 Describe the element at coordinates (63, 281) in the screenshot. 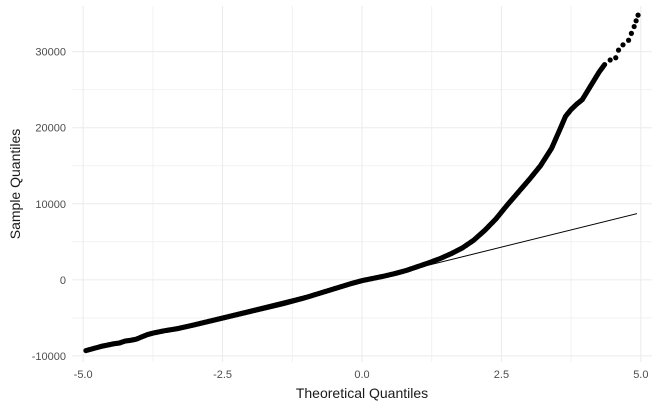

I see `y-tick-label: 0` at that location.